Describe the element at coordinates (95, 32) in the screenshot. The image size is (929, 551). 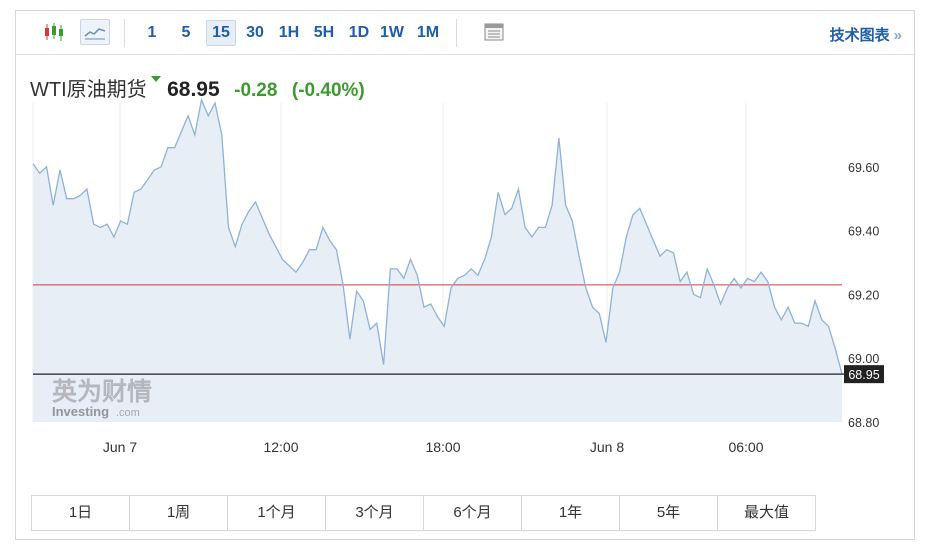
I see `line-chart-icon` at that location.